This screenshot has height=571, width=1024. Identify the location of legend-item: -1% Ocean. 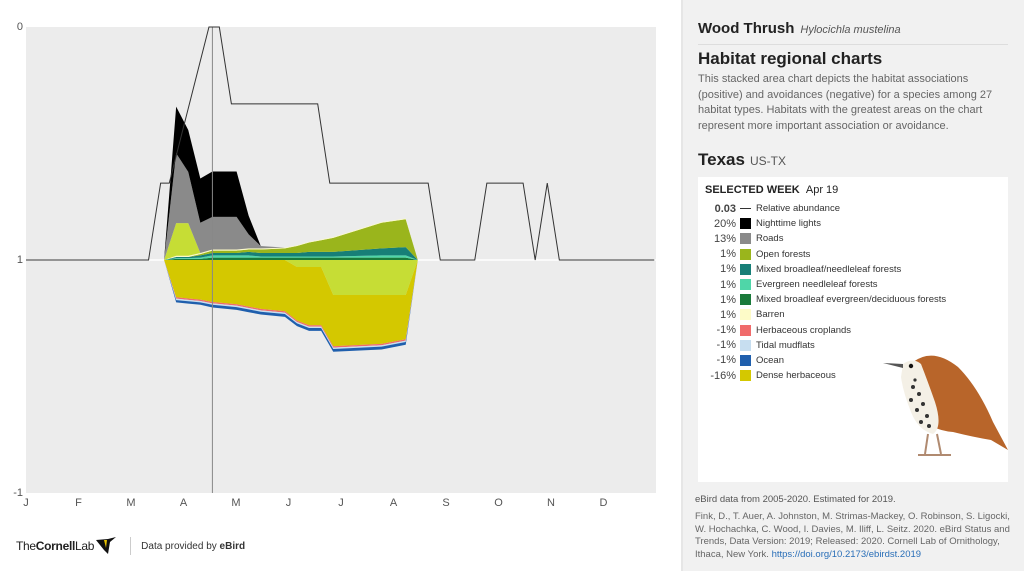
(822, 360).